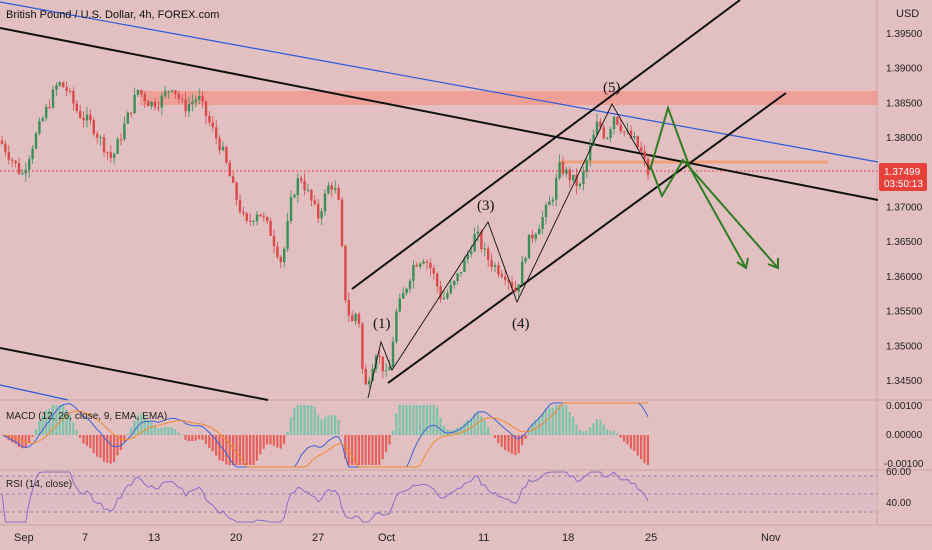 This screenshot has width=932, height=550. Describe the element at coordinates (904, 208) in the screenshot. I see `price-tick-label: 1.37000` at that location.